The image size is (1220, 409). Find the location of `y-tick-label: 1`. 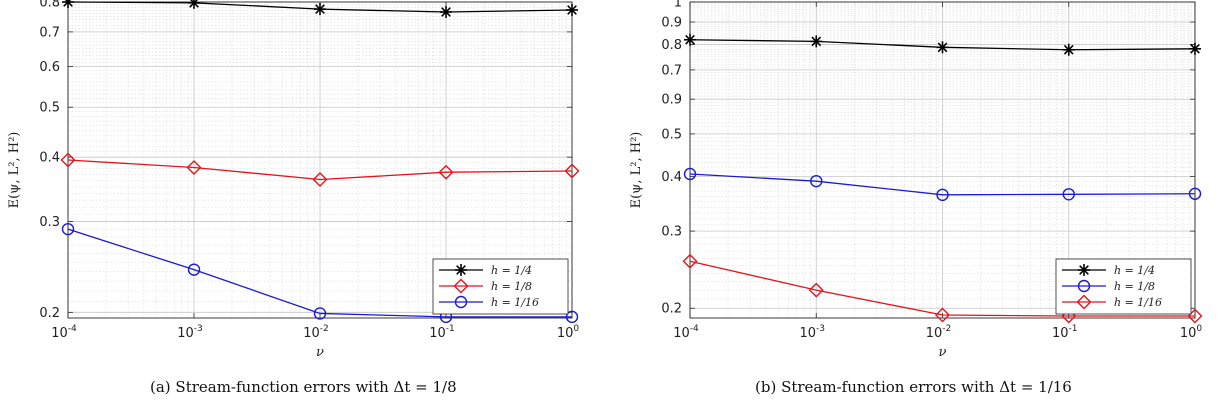

y-tick-label: 1 is located at coordinates (678, 5).